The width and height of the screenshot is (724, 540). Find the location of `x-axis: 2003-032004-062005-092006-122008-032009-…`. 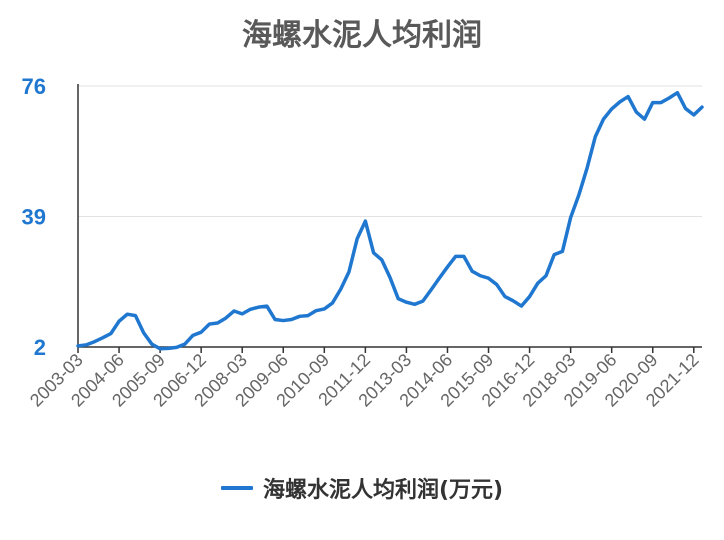

x-axis: 2003-032004-062005-092006-122008-032009-… is located at coordinates (364, 378).